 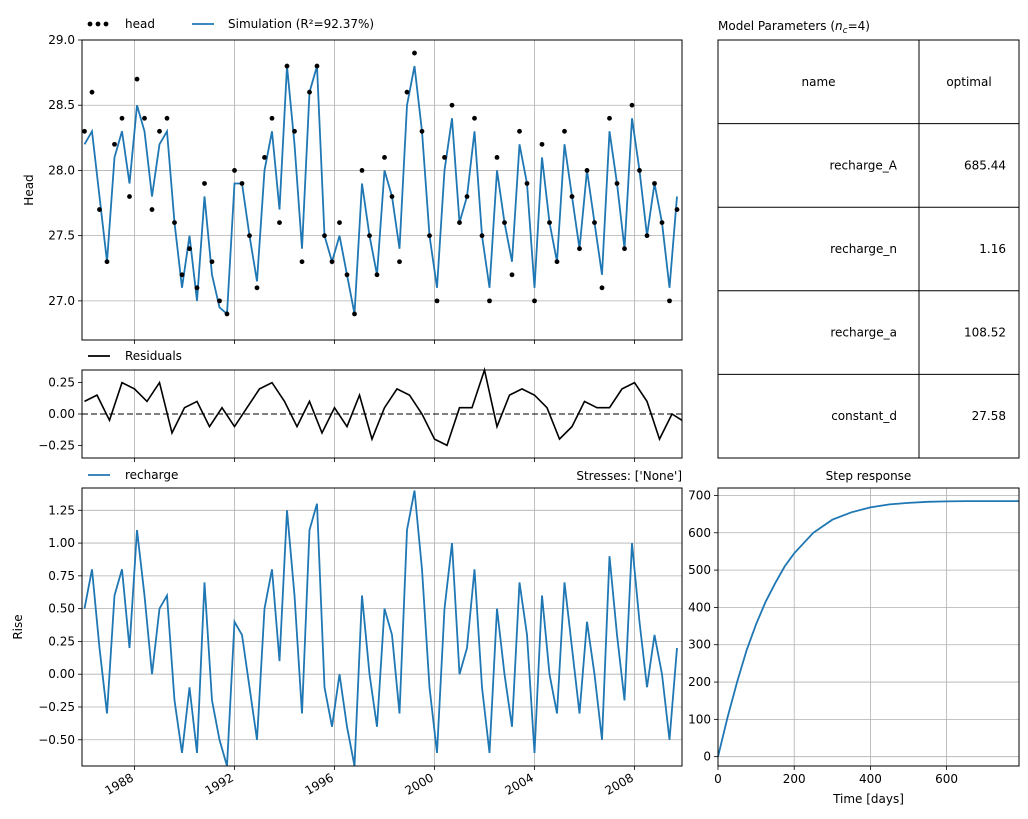 I want to click on table-cell-name: recharge_A, so click(x=863, y=165).